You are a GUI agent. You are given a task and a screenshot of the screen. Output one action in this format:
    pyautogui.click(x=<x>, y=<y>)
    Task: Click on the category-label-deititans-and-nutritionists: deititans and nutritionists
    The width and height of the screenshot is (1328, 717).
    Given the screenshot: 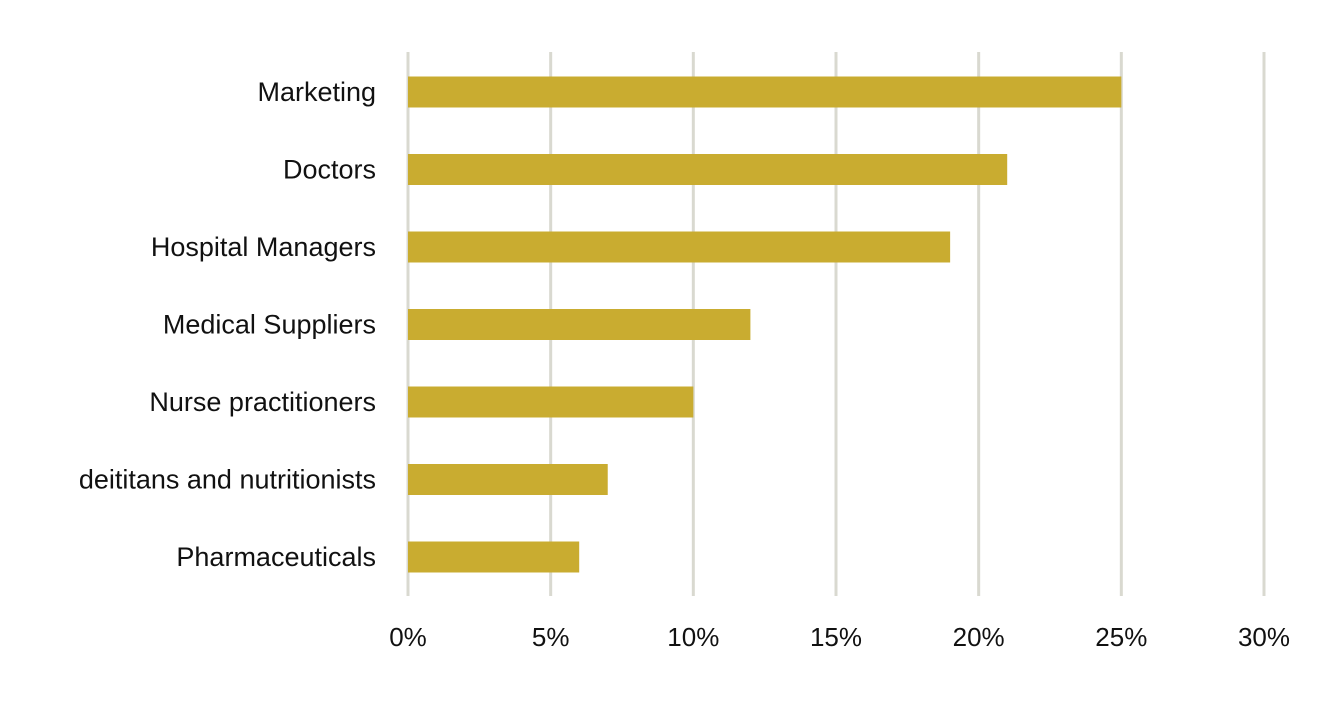 What is the action you would take?
    pyautogui.click(x=227, y=480)
    